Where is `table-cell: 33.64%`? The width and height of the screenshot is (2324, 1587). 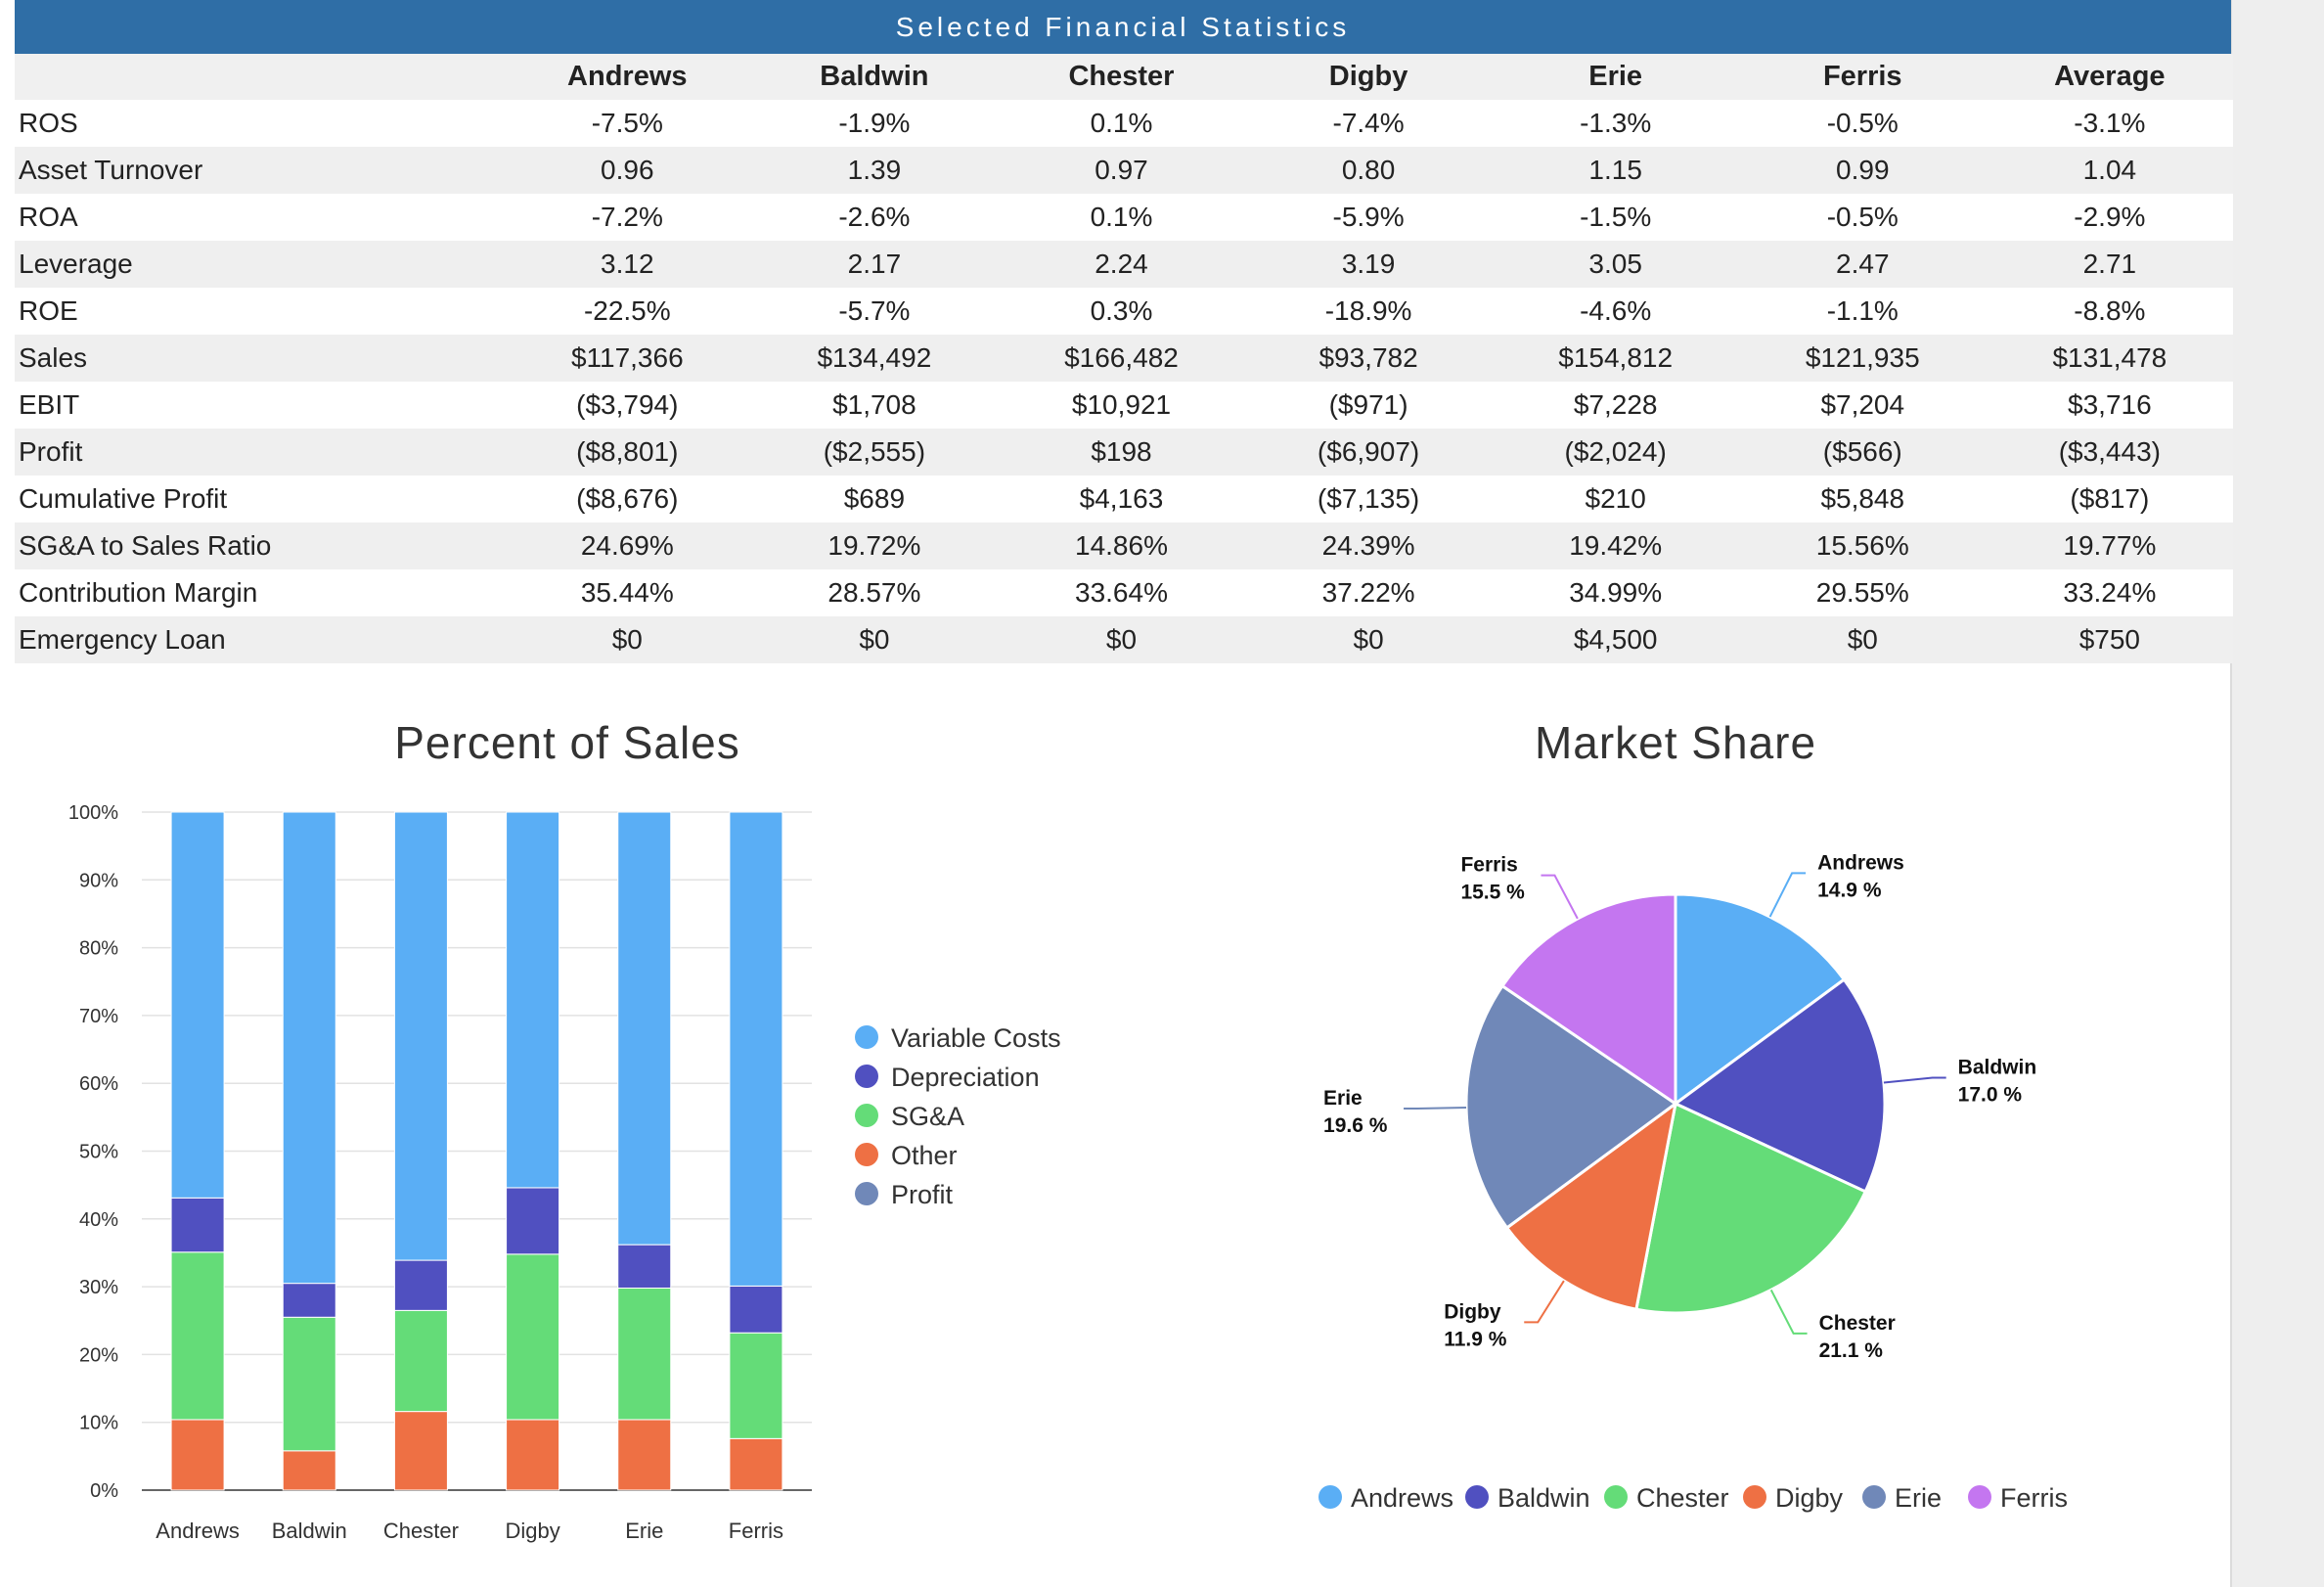
table-cell: 33.64% is located at coordinates (1121, 592).